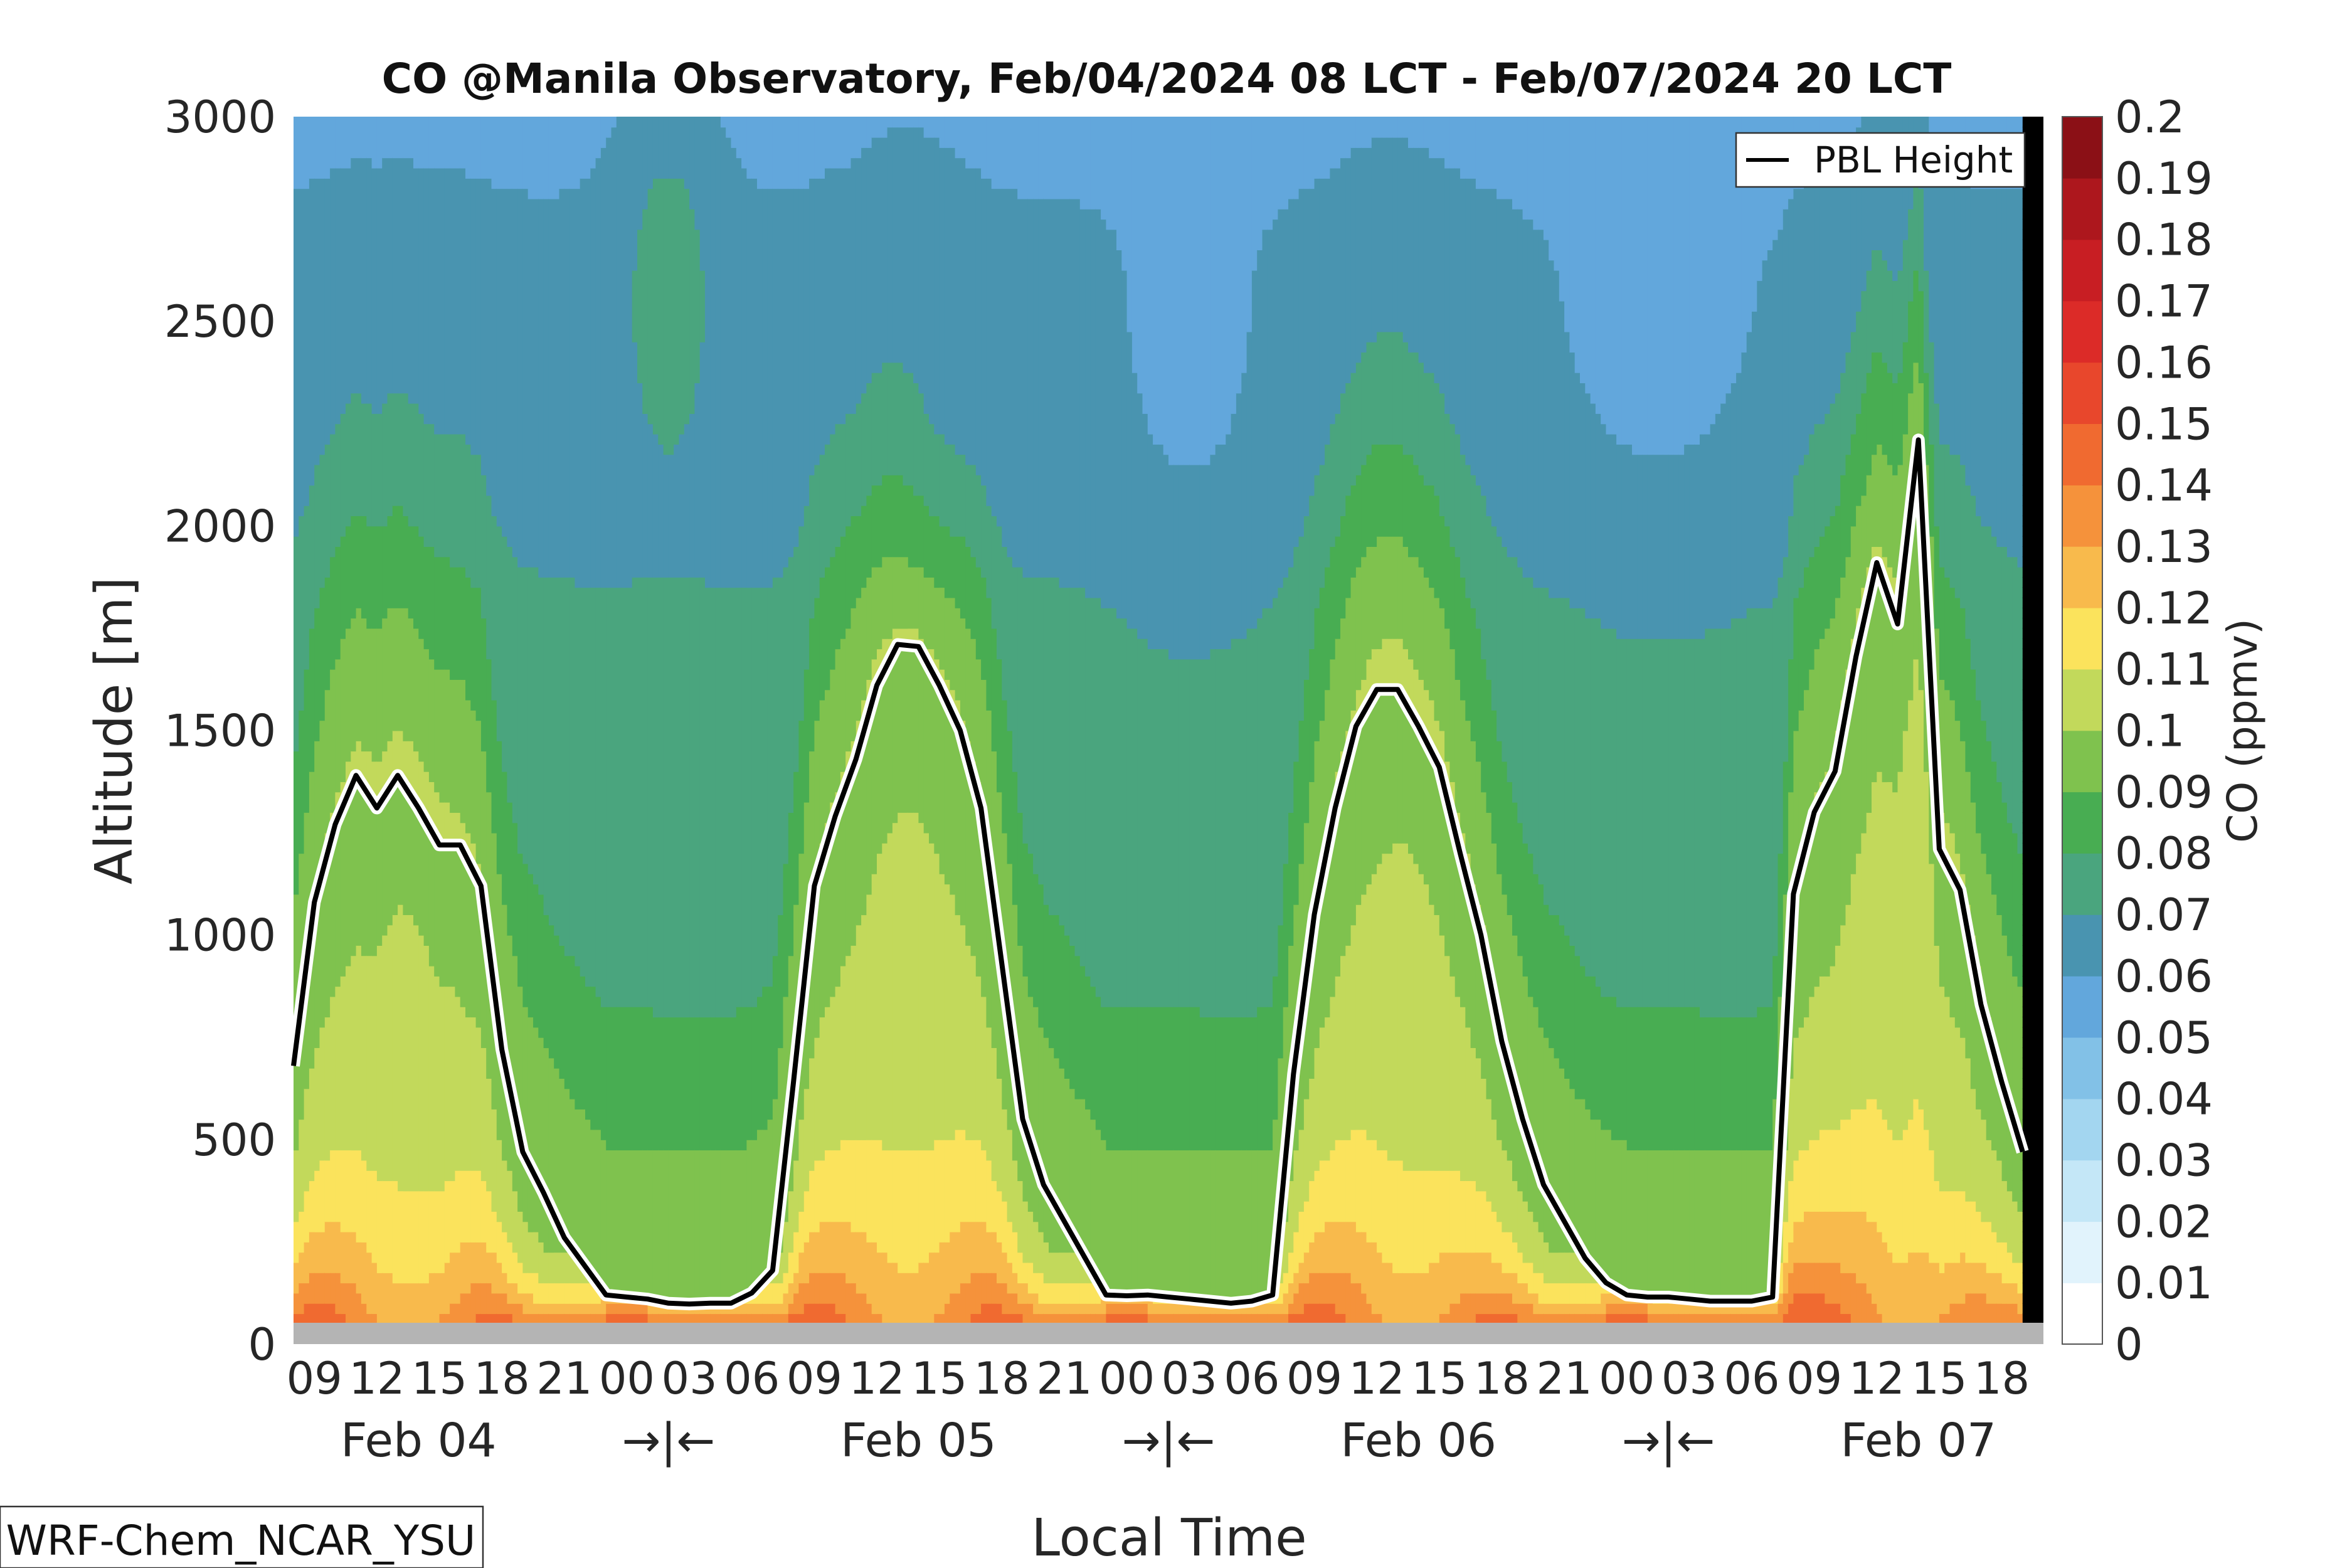 The width and height of the screenshot is (2352, 1568). What do you see at coordinates (2129, 1344) in the screenshot?
I see `colorbar-tick-label: 0` at bounding box center [2129, 1344].